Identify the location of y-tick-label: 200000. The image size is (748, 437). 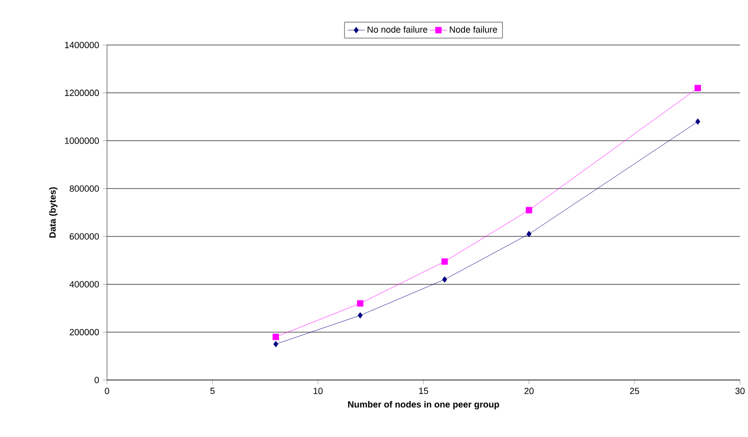
(84, 332).